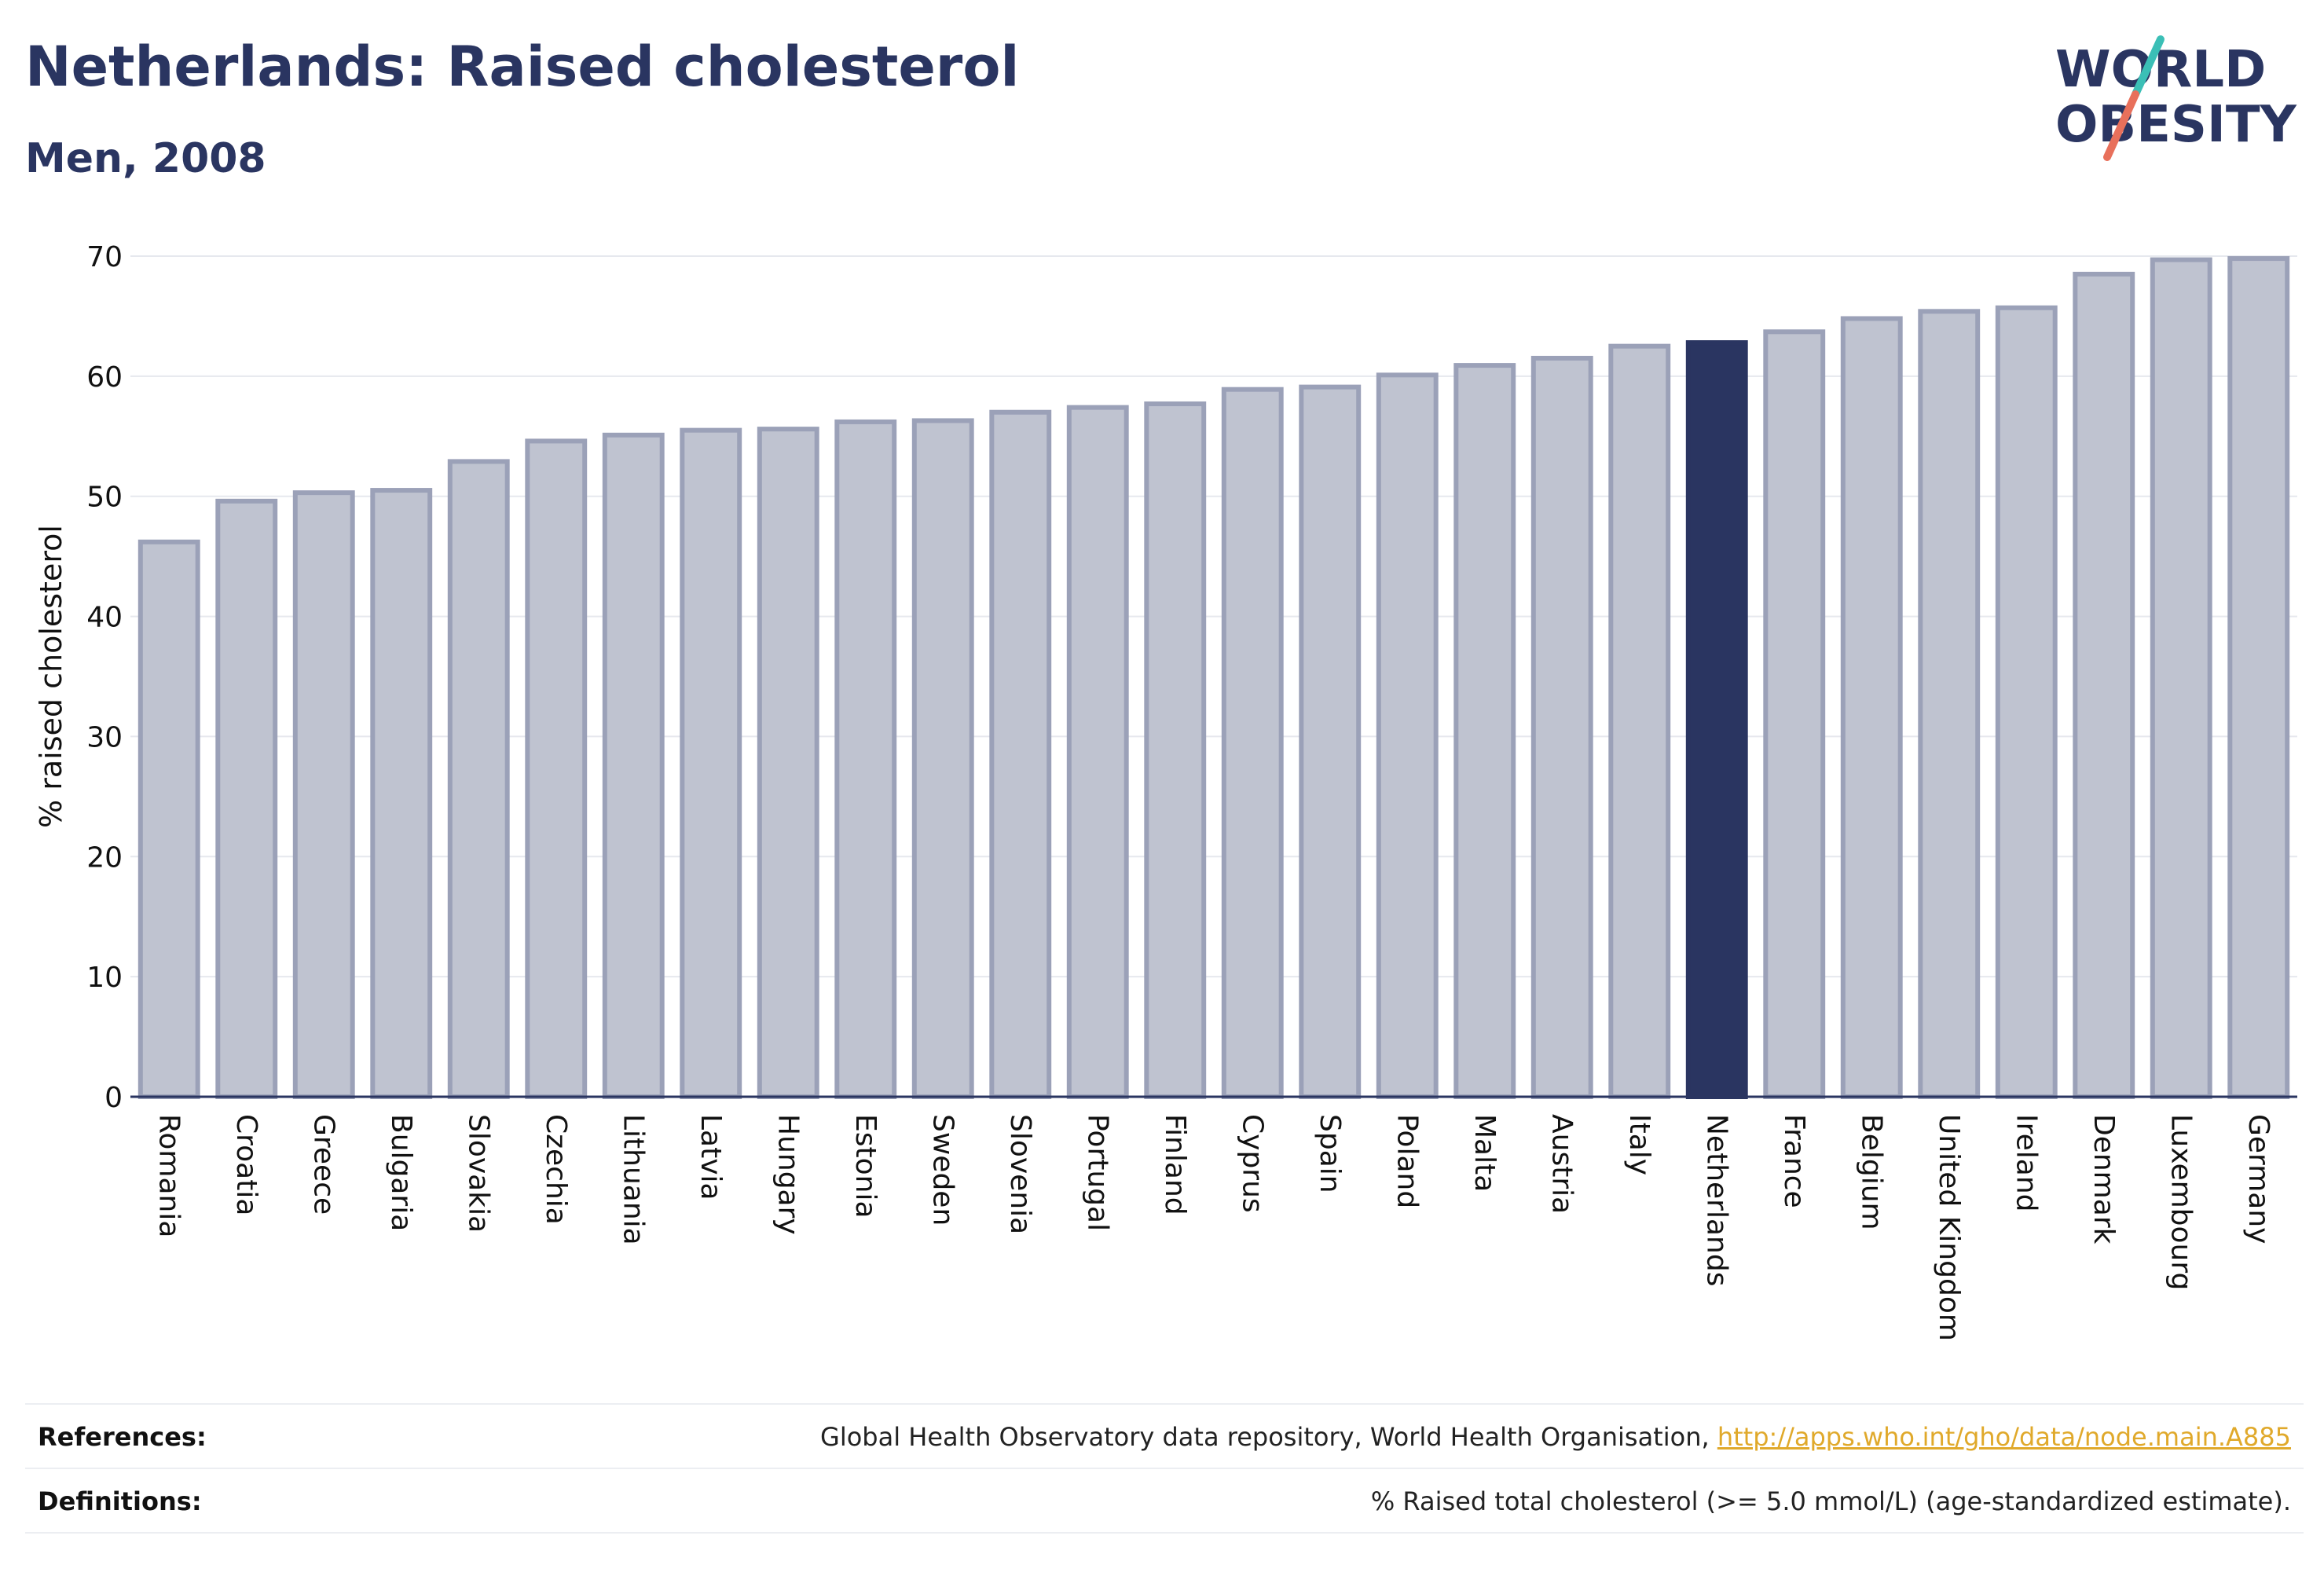  What do you see at coordinates (711, 1157) in the screenshot?
I see `x-tick-label: Latvia` at bounding box center [711, 1157].